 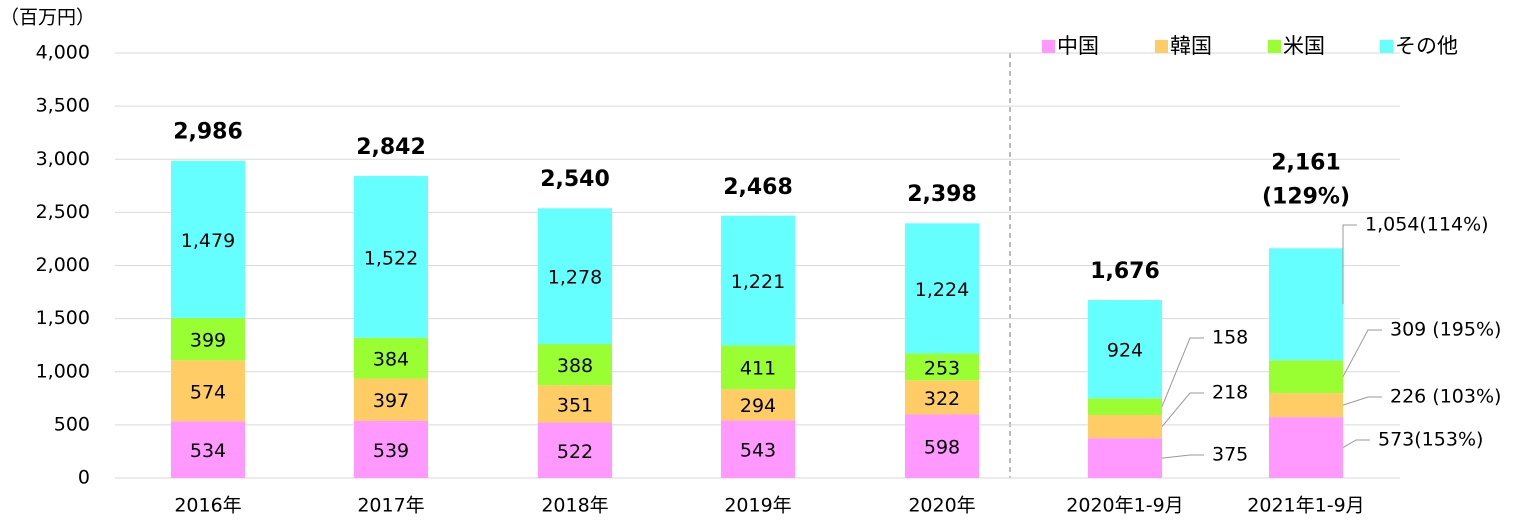 I want to click on data-label: 539, so click(x=391, y=451).